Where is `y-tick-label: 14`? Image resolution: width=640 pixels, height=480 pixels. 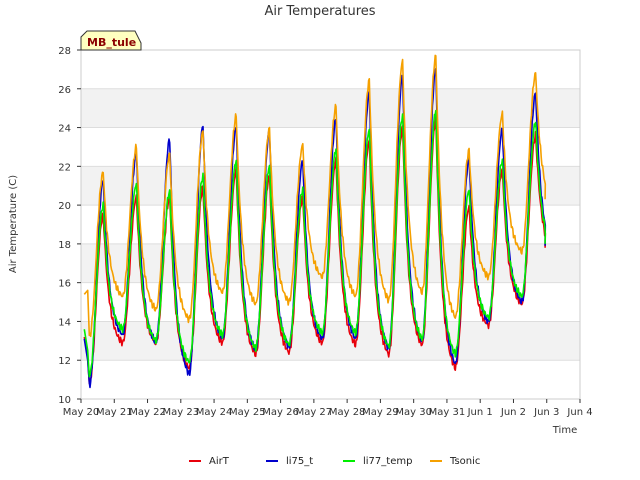 y-tick-label: 14 is located at coordinates (64, 322).